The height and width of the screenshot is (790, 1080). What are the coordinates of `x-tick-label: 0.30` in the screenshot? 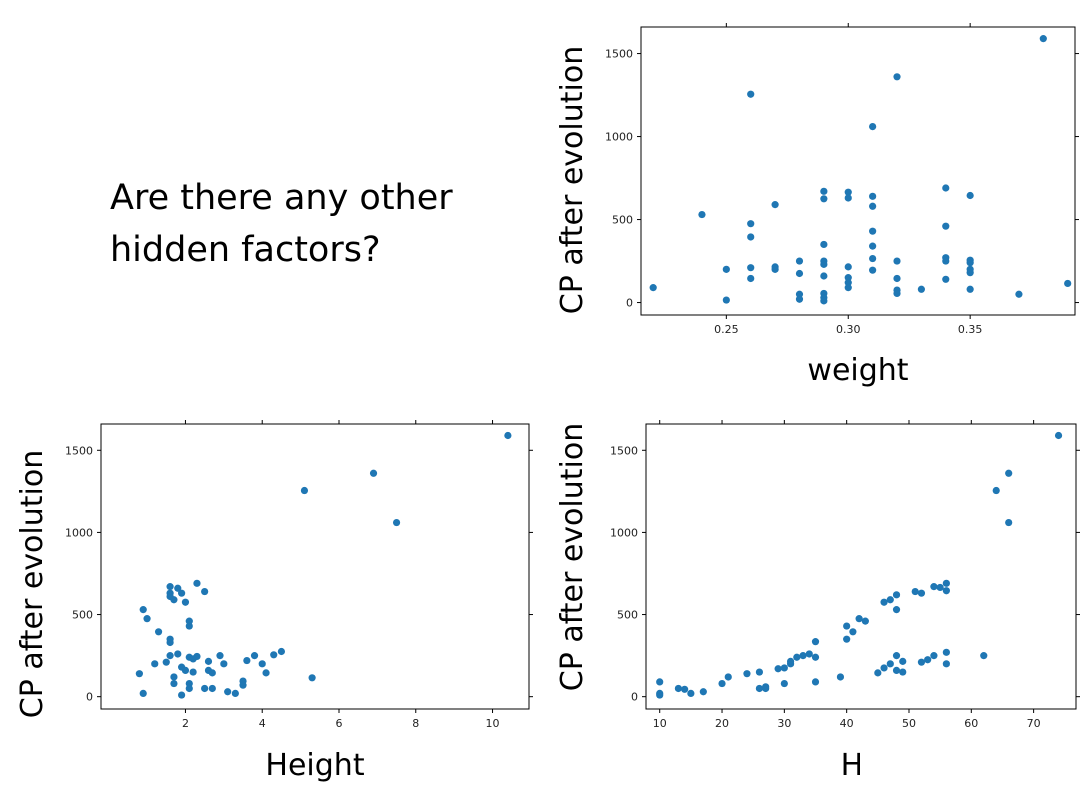 It's located at (848, 329).